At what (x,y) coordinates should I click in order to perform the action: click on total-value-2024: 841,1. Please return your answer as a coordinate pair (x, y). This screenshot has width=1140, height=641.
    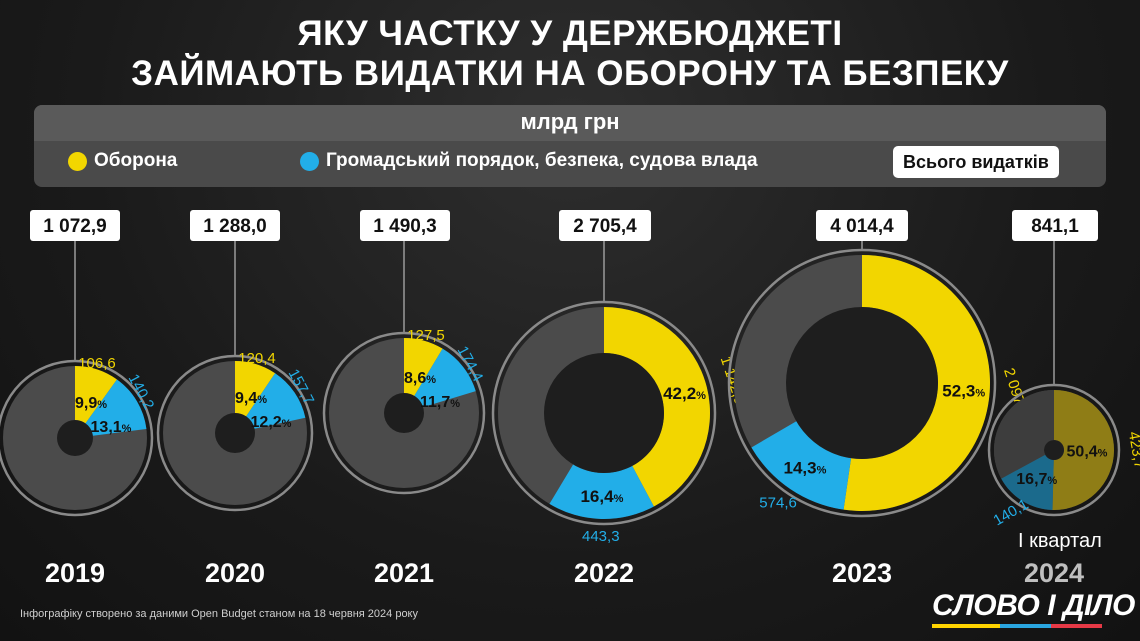
    Looking at the image, I should click on (1055, 226).